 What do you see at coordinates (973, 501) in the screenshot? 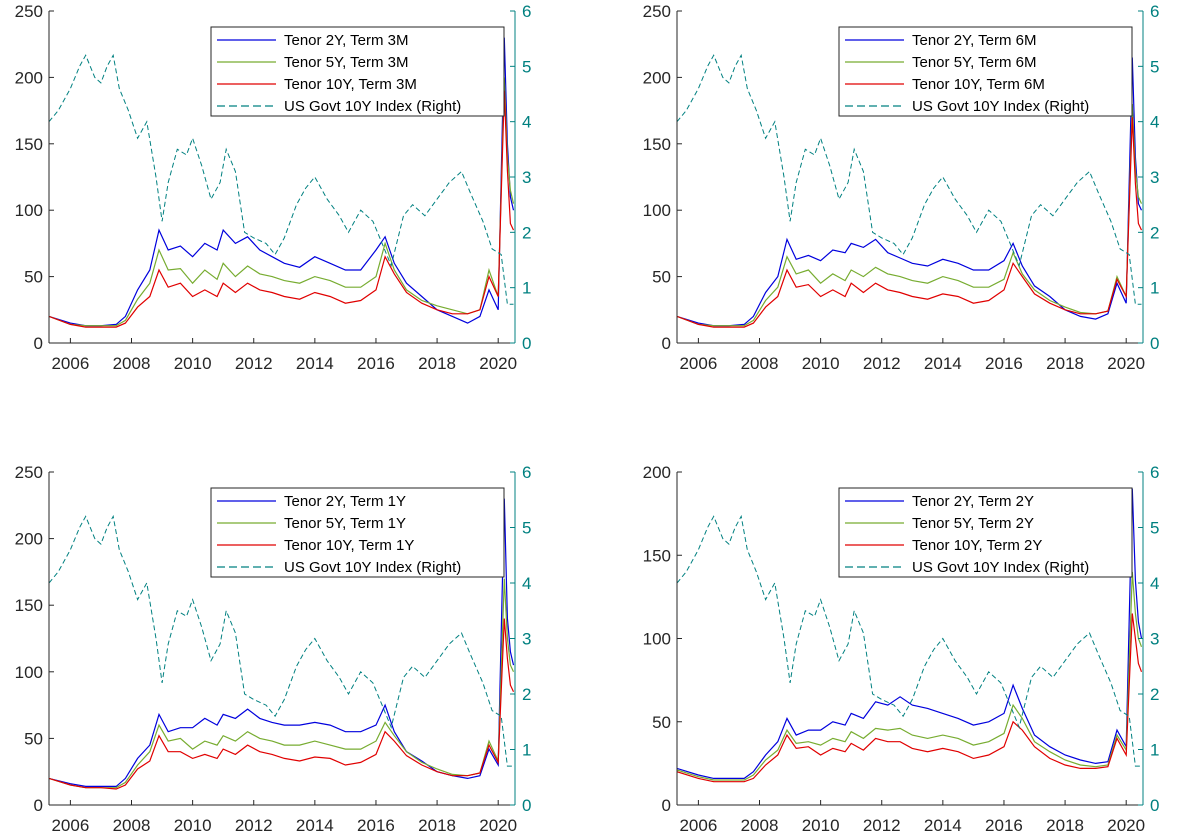
I see `legend-label-tenor-2y: Tenor 2Y, Term 2Y` at bounding box center [973, 501].